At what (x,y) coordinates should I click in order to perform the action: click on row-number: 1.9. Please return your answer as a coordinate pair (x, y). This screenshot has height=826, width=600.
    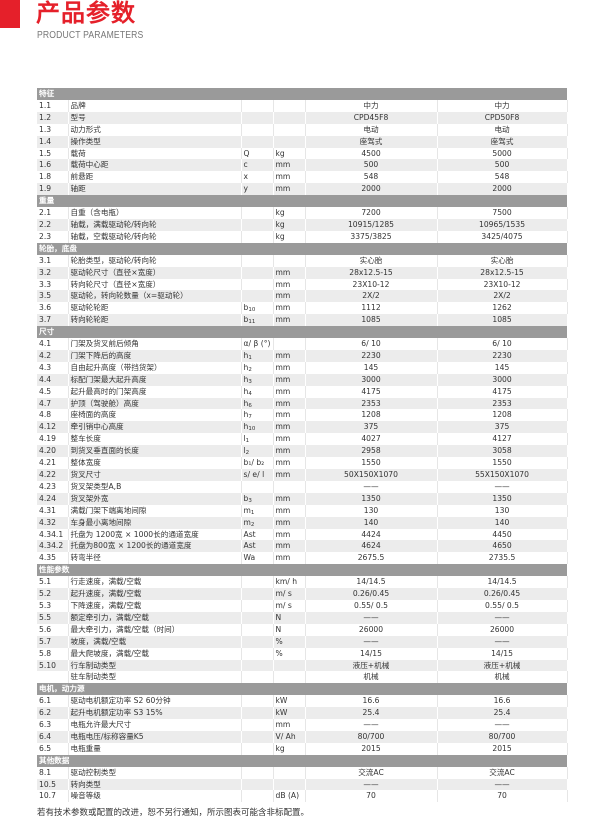
    Looking at the image, I should click on (53, 189).